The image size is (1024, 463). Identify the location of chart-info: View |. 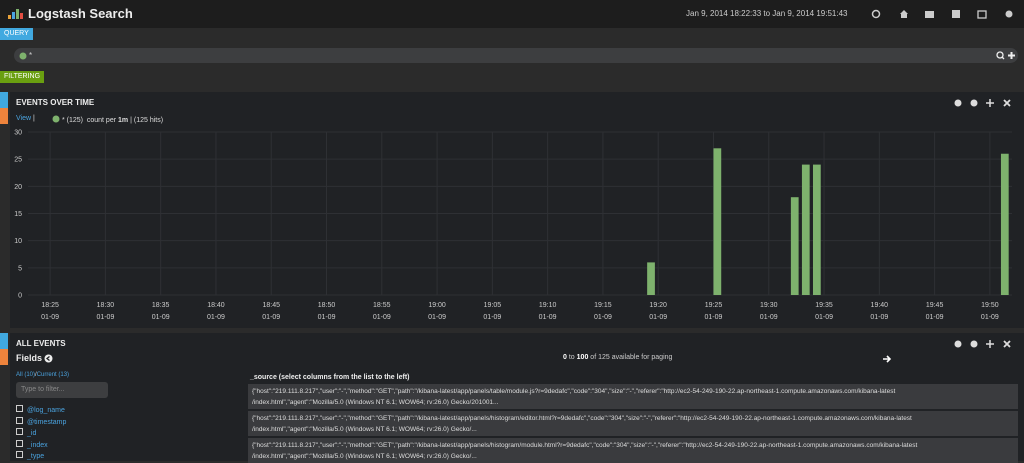
(25, 118).